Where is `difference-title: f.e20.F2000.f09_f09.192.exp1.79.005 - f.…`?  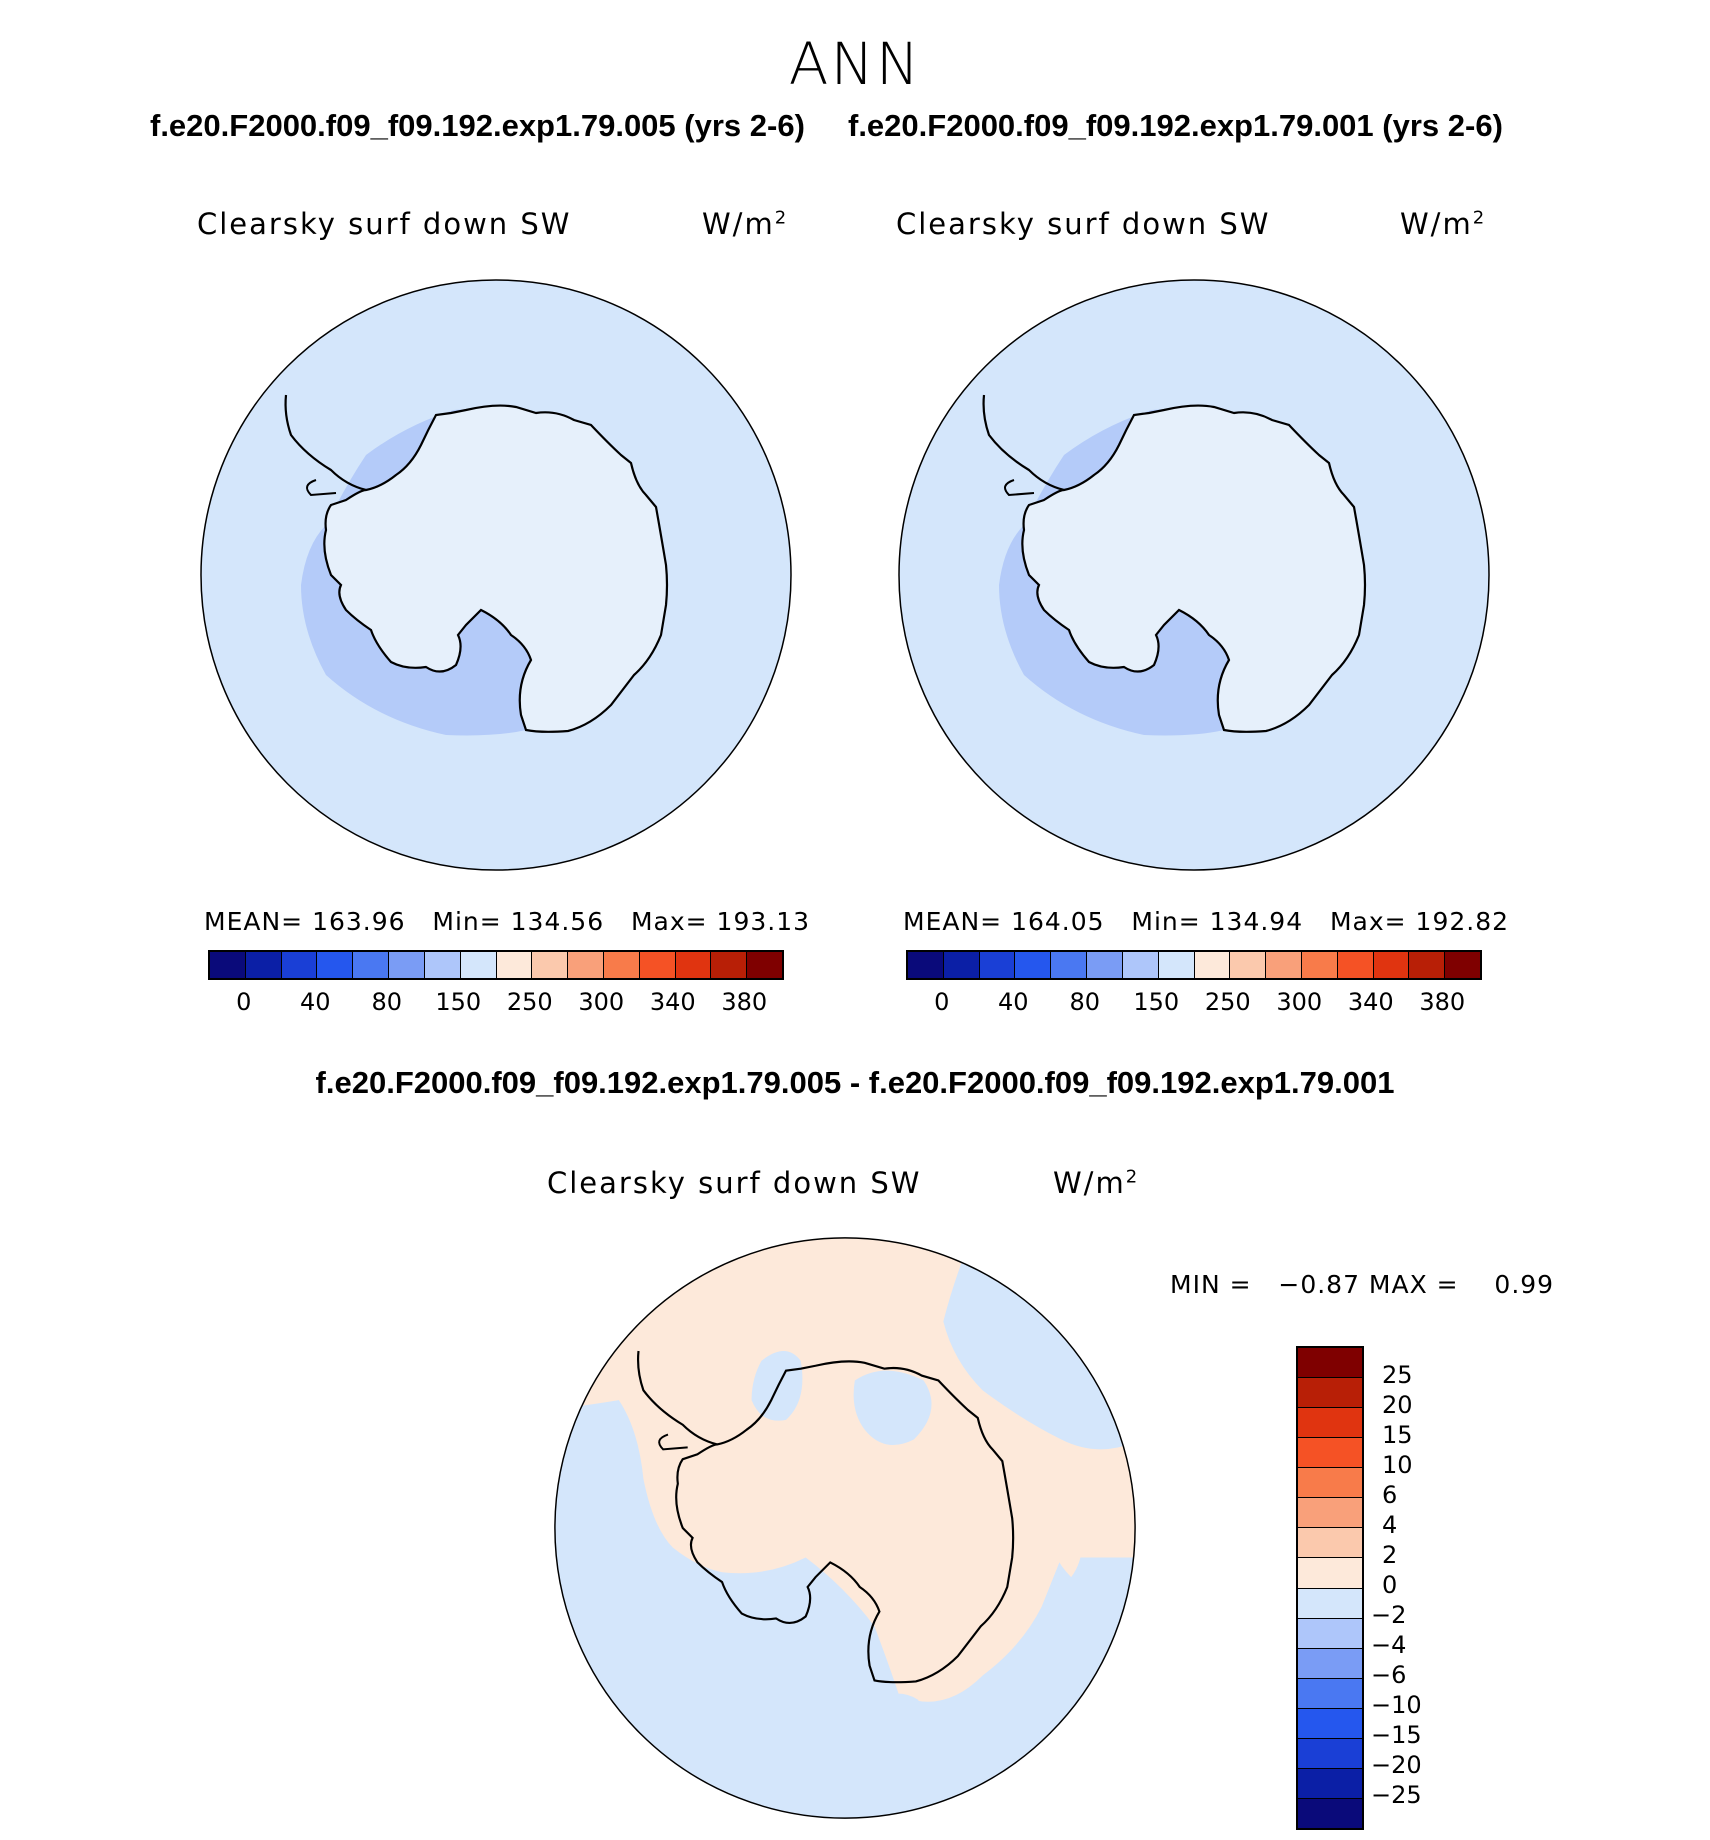 difference-title: f.e20.F2000.f09_f09.192.exp1.79.005 - f.… is located at coordinates (855, 1082).